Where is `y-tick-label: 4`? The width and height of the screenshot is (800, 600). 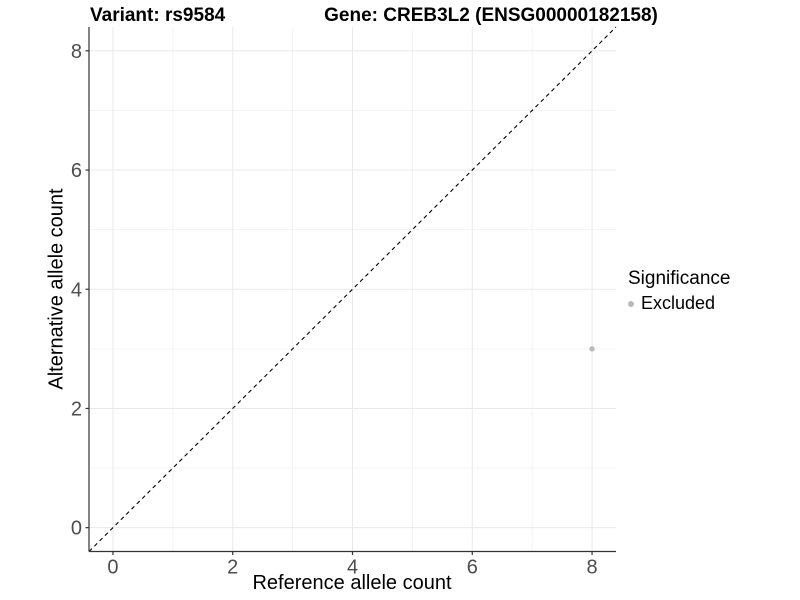 y-tick-label: 4 is located at coordinates (76, 290).